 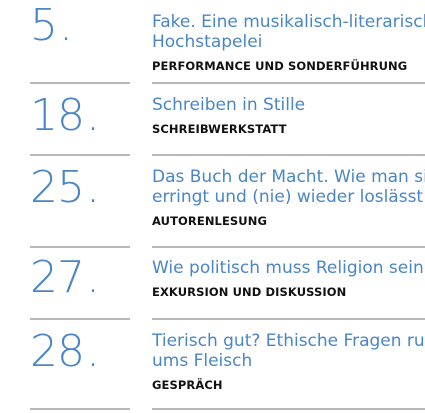 I want to click on event-date: 18., so click(x=65, y=116).